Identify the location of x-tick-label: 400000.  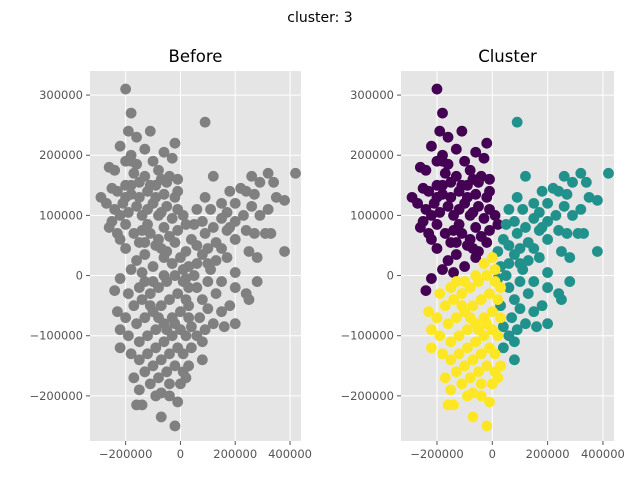
(290, 454).